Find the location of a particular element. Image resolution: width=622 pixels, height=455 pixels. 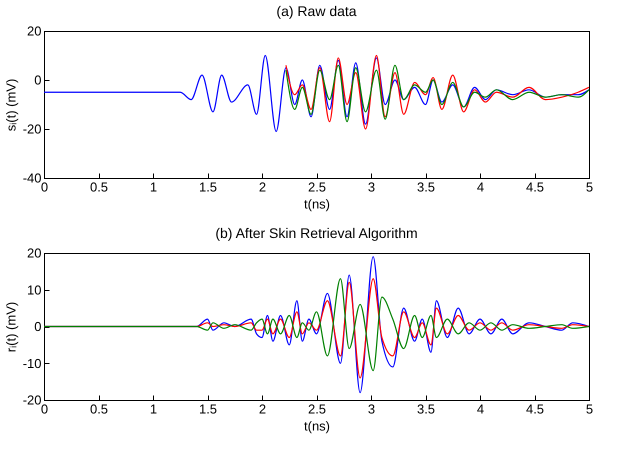

y-axis-title: sᵢ(t) (mV) is located at coordinates (11, 105).